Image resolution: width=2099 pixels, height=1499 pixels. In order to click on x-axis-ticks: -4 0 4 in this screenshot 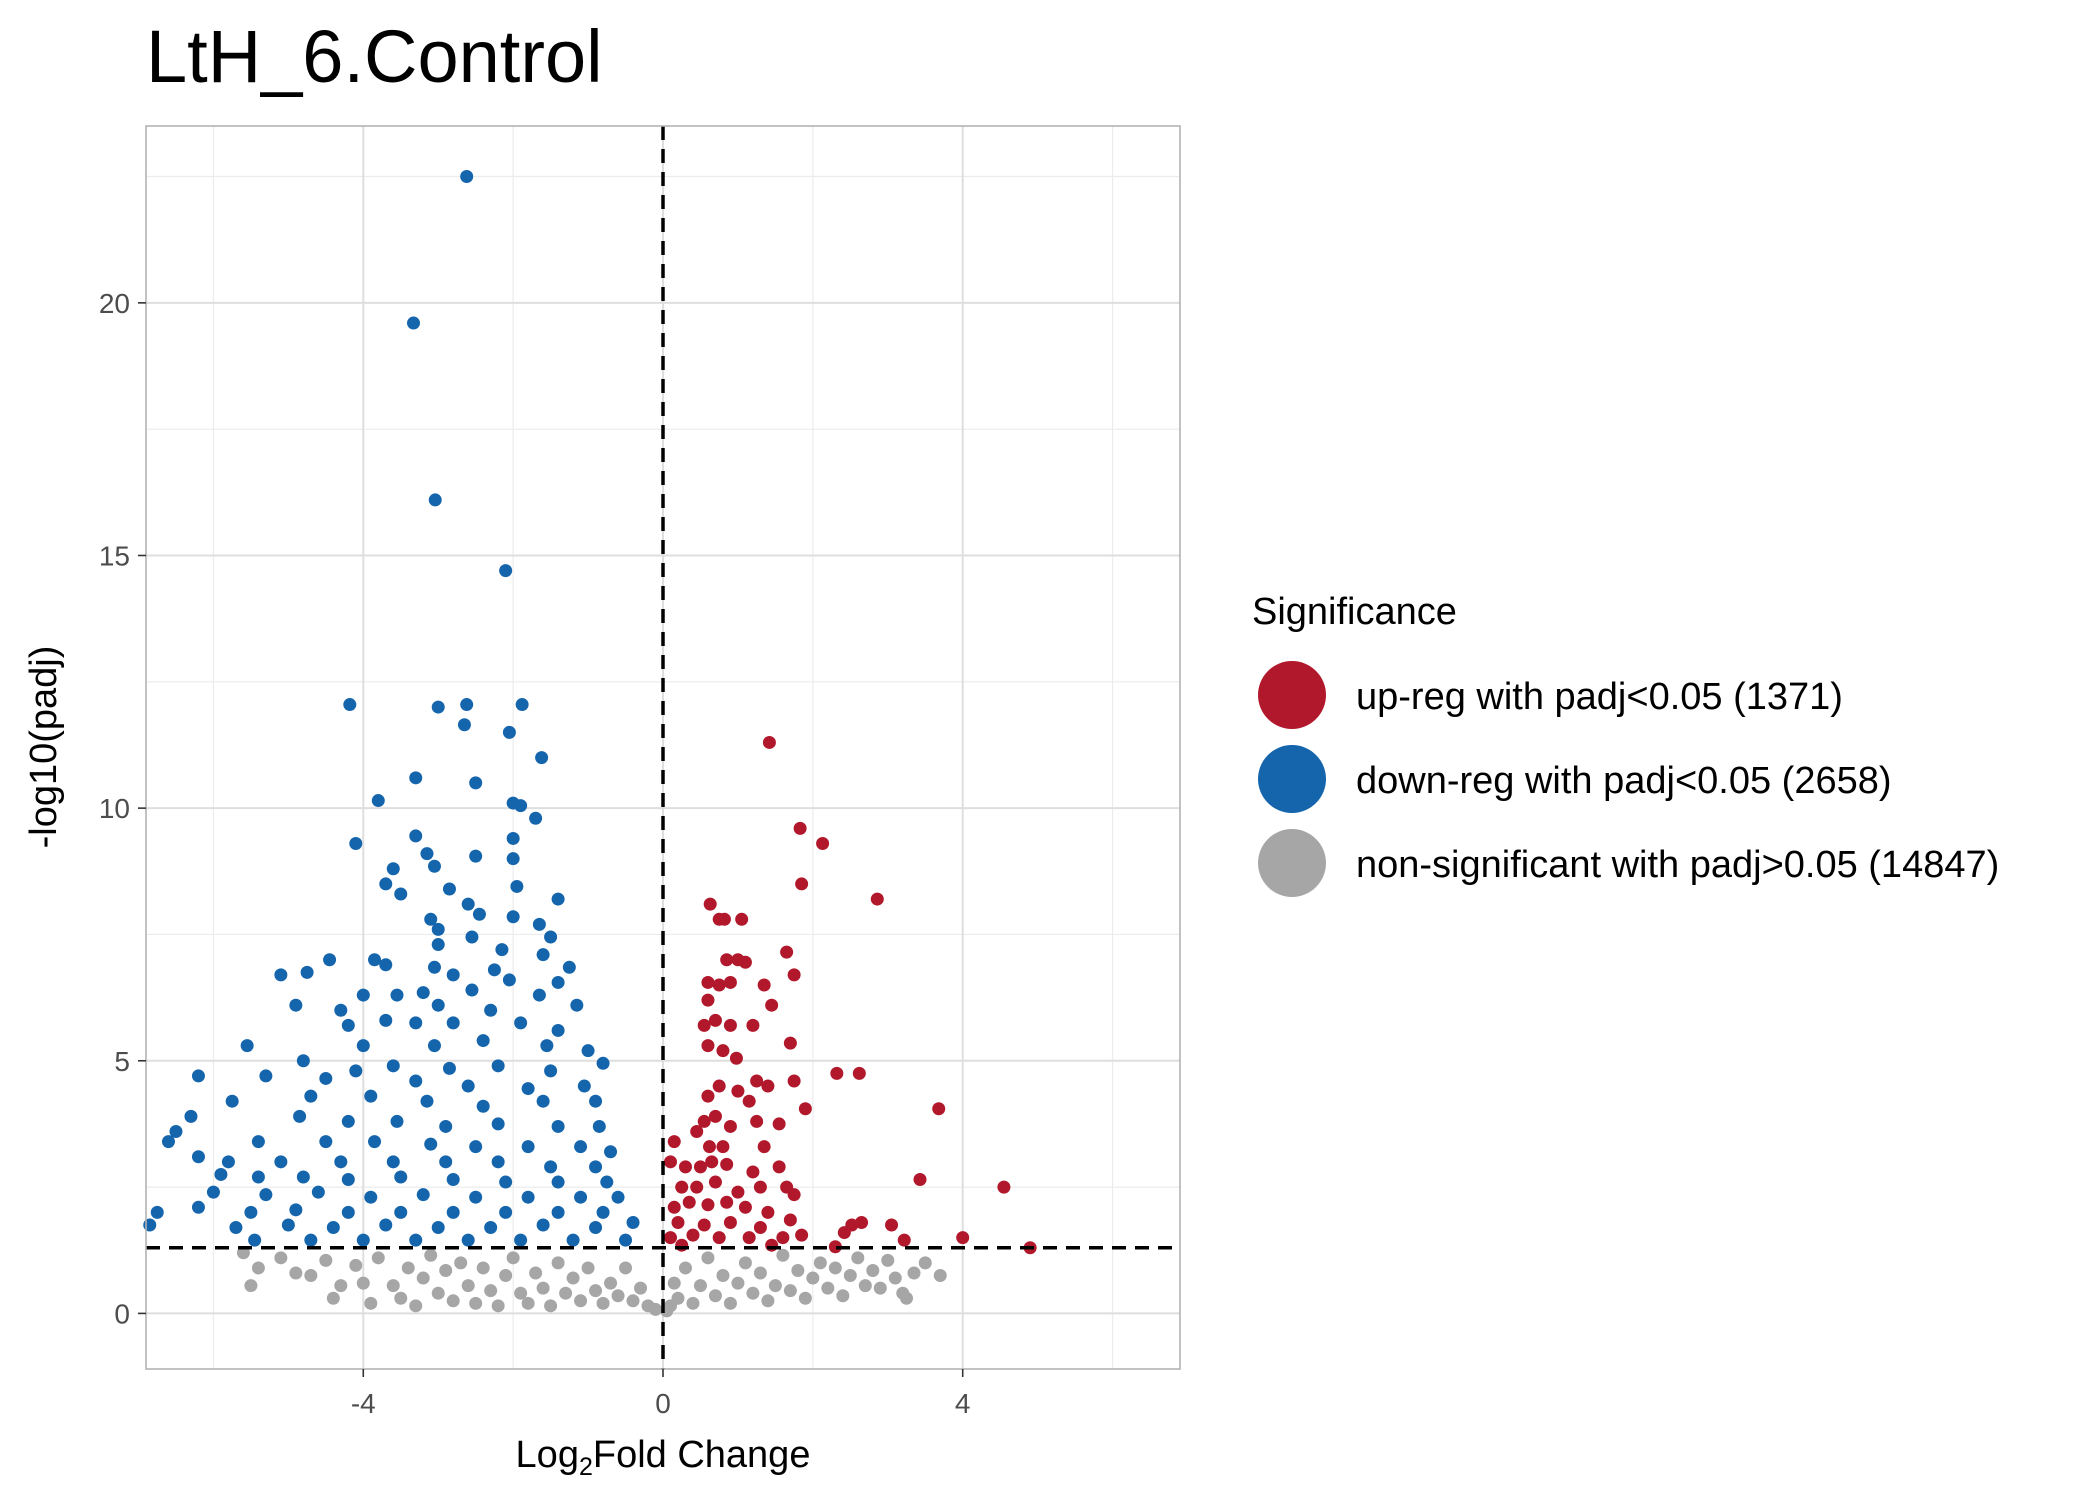, I will do `click(661, 1394)`.